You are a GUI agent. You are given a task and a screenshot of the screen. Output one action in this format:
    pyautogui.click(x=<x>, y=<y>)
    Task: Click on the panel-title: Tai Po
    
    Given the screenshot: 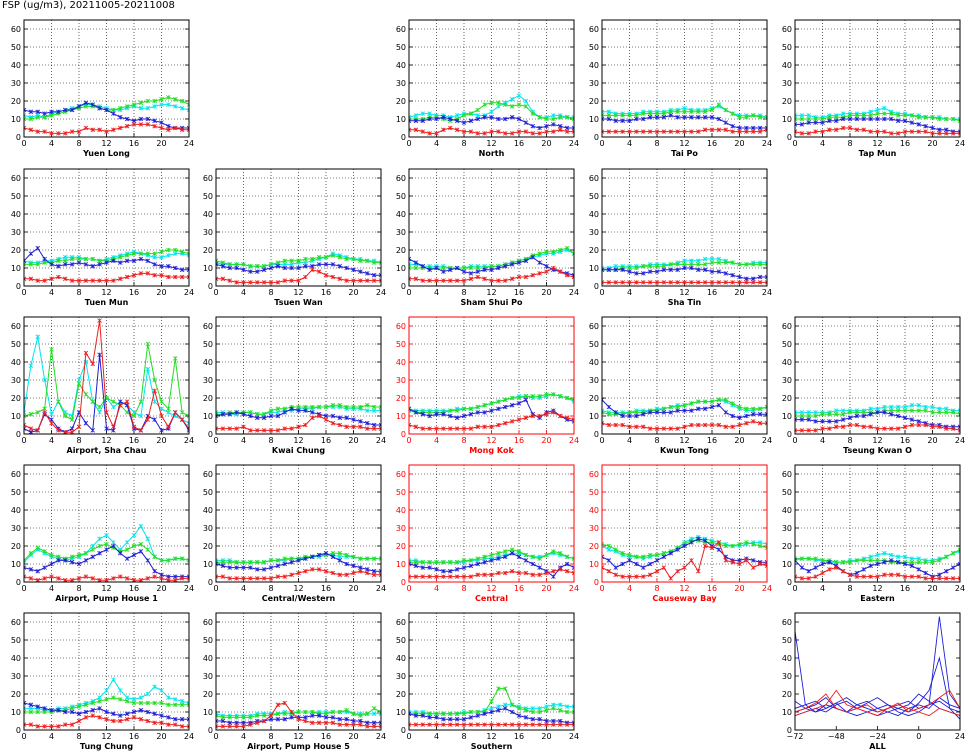 What is the action you would take?
    pyautogui.click(x=684, y=153)
    